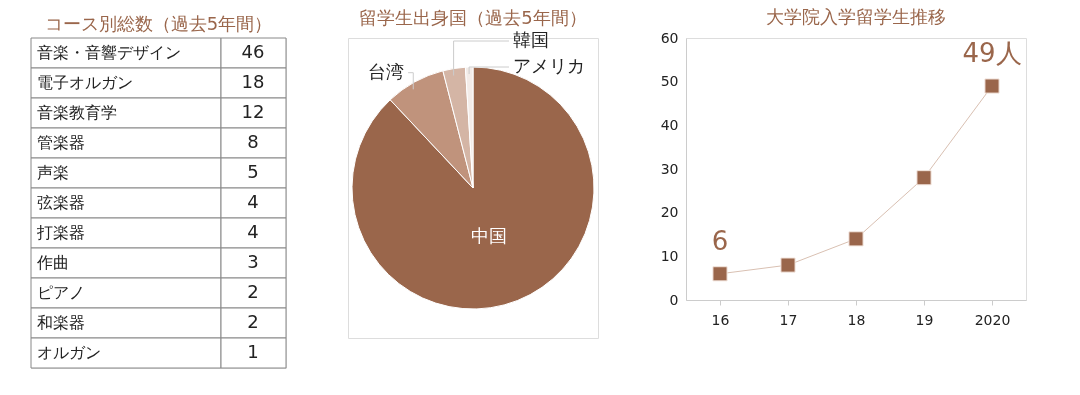  Describe the element at coordinates (924, 319) in the screenshot. I see `x-tick-label: 19` at that location.